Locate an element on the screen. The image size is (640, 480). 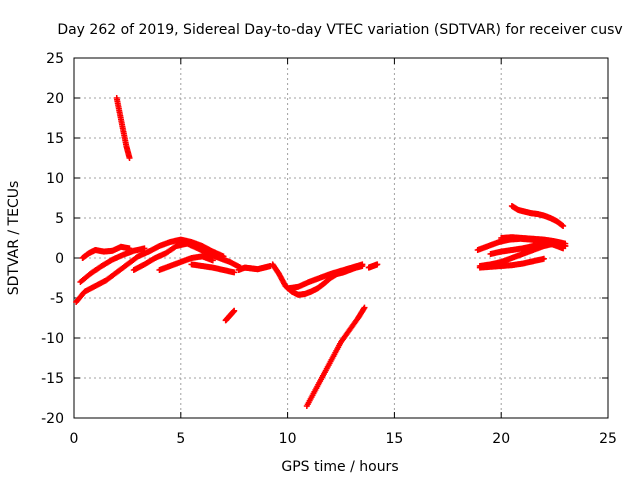
x-tick-label: 10 is located at coordinates (288, 439).